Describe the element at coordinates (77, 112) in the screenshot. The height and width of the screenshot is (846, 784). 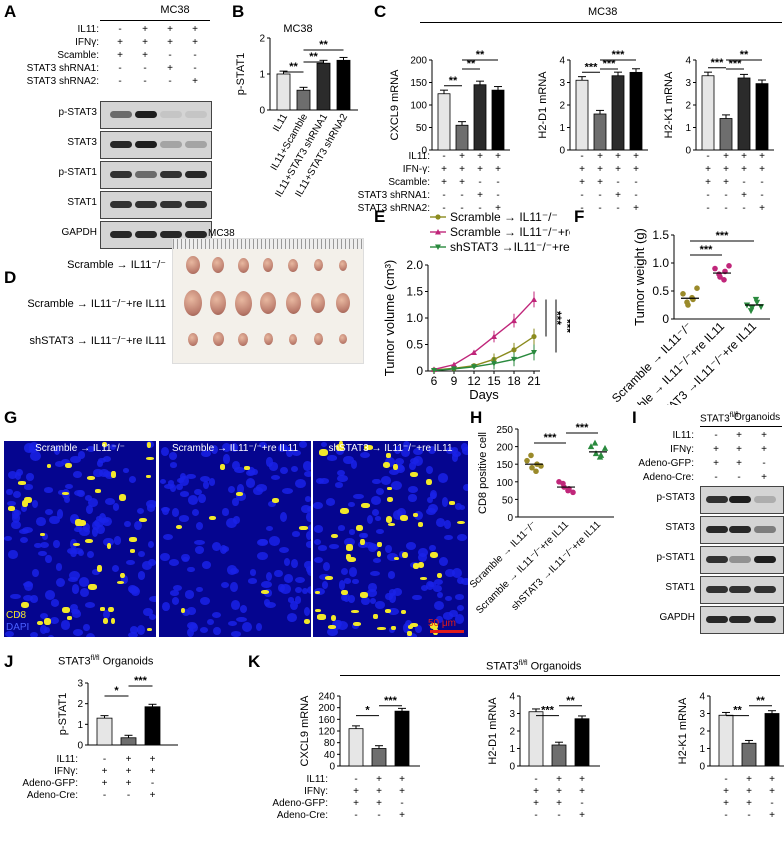
I see `panel-a-blot-label: p-STAT3` at that location.